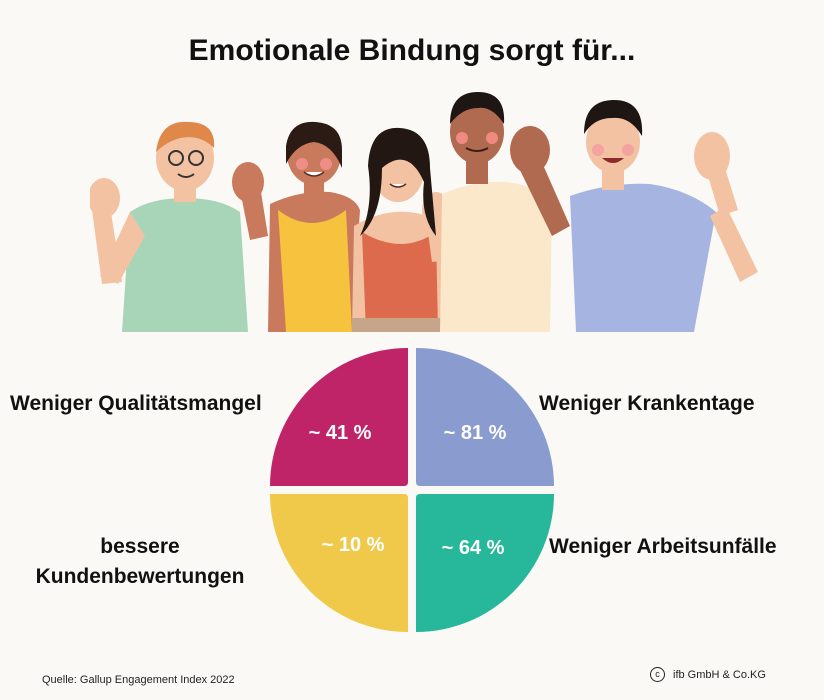  Describe the element at coordinates (339, 563) in the screenshot. I see `quadrant-bottom-left` at that location.